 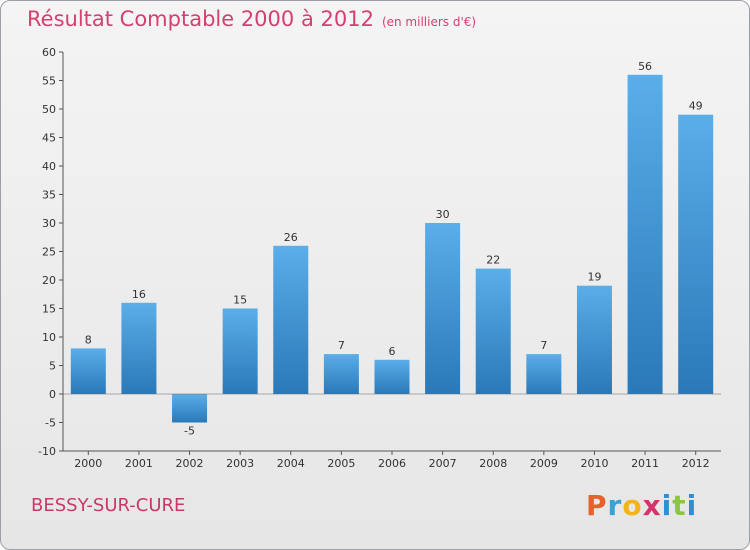 What do you see at coordinates (49, 81) in the screenshot?
I see `y-tick-label: 55` at bounding box center [49, 81].